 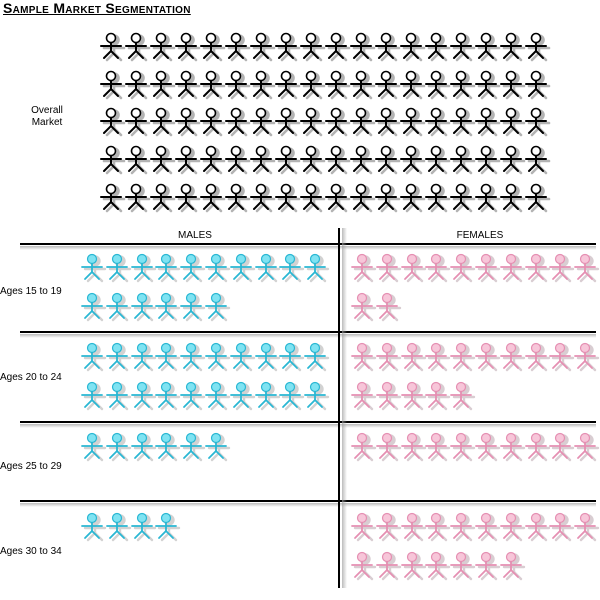 What do you see at coordinates (342, 408) in the screenshot?
I see `gender-divider-line` at bounding box center [342, 408].